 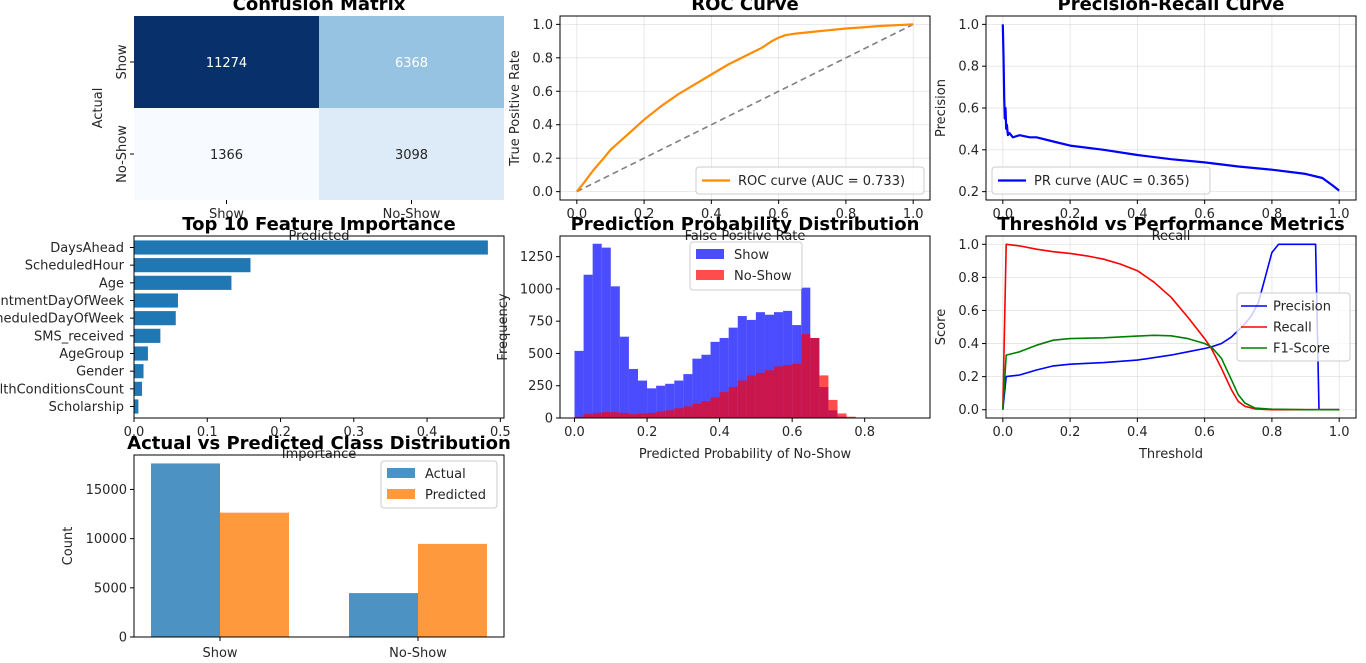 What do you see at coordinates (319, 7) in the screenshot?
I see `chart-title: Confusion Matrix` at bounding box center [319, 7].